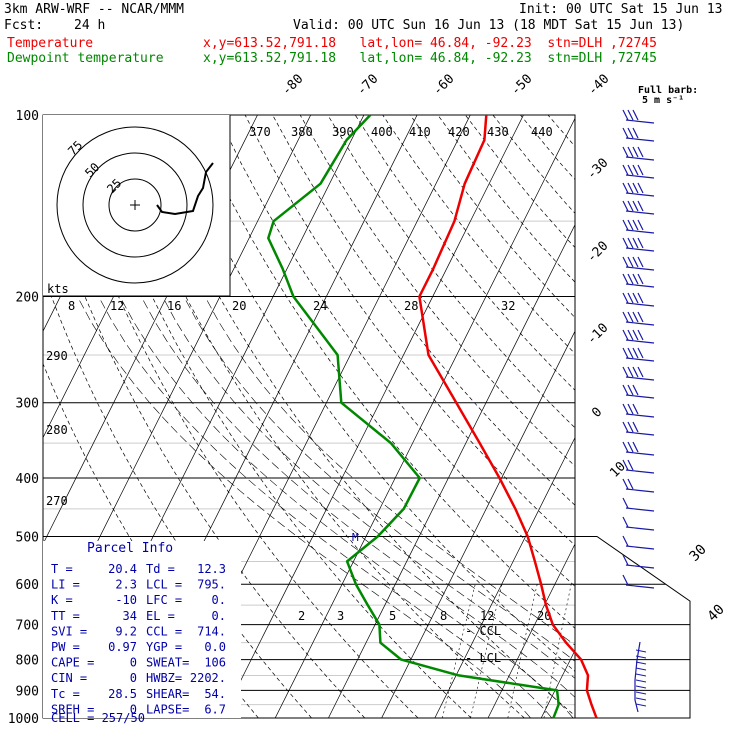 The image size is (740, 740). Describe the element at coordinates (135, 205) in the screenshot. I see `hodograph-ring` at that location.